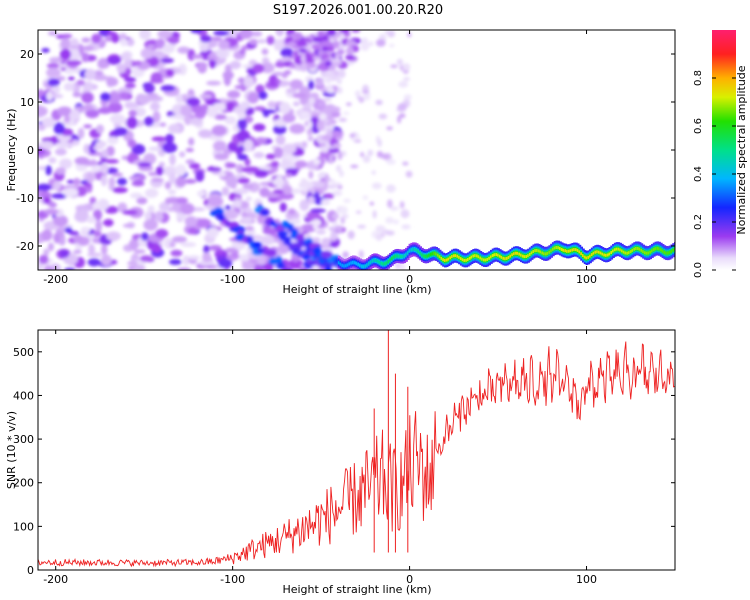  Describe the element at coordinates (698, 126) in the screenshot. I see `colorbar-tick-label: 0.6` at that location.